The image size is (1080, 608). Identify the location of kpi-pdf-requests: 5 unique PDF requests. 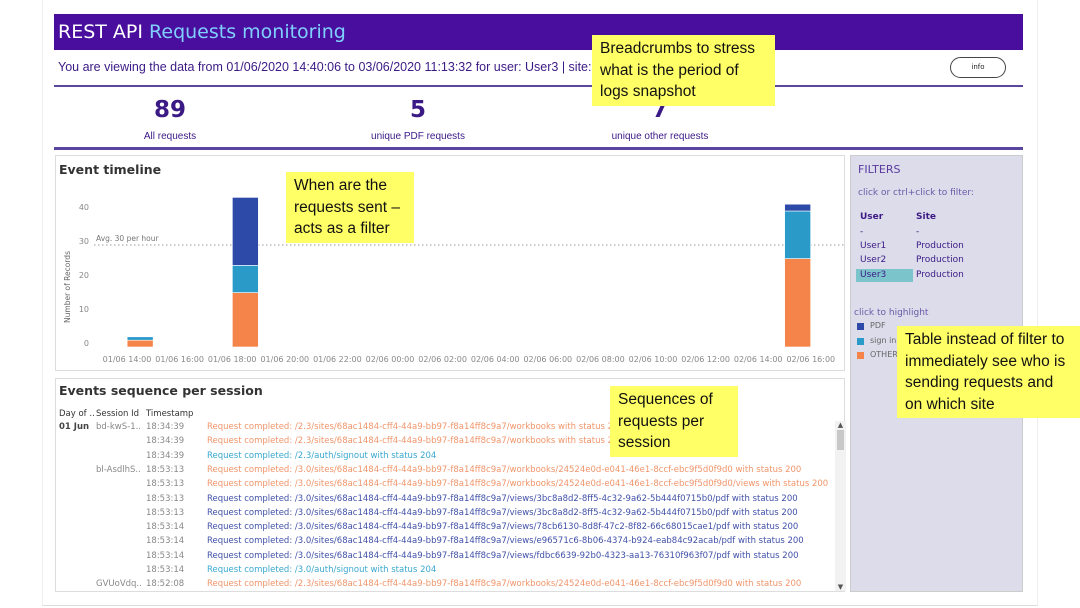
(418, 119).